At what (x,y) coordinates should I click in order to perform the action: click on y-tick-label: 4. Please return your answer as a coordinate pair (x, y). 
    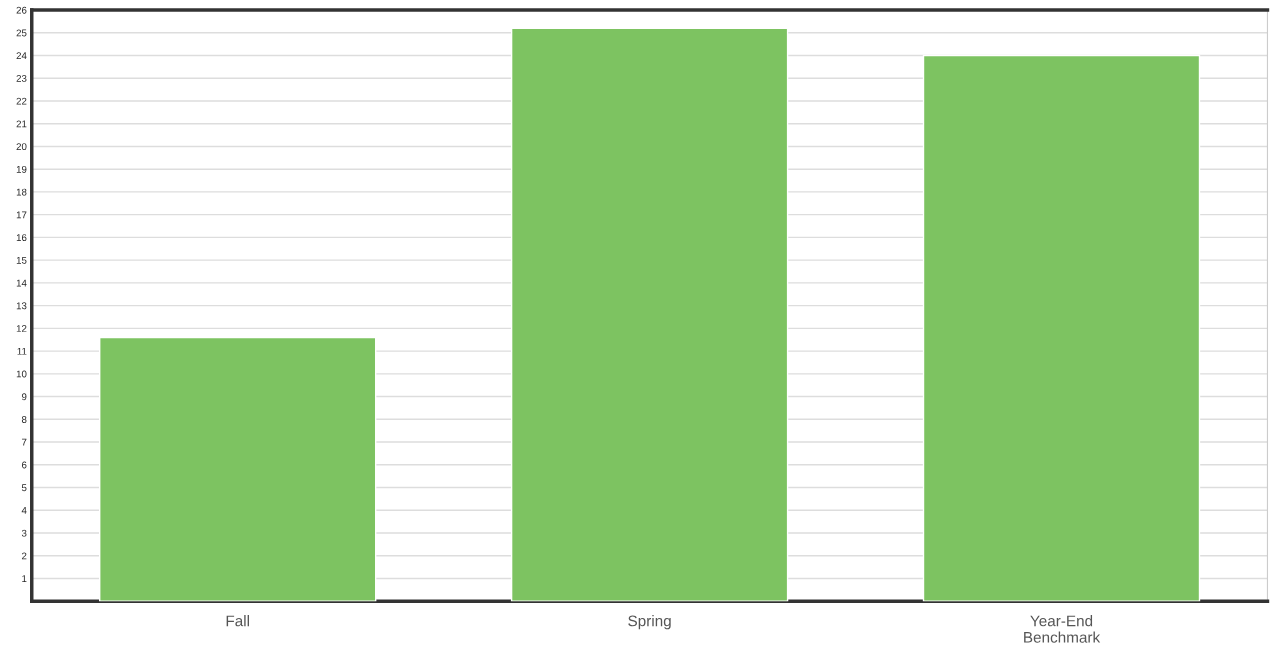
    Looking at the image, I should click on (24, 510).